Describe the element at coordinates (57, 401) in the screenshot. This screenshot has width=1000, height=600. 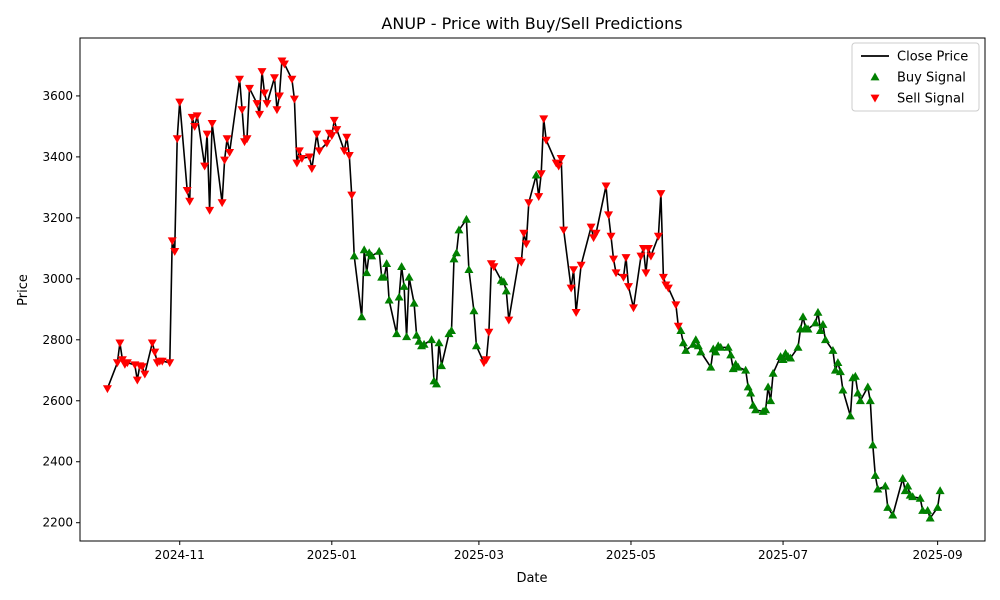
I see `y-tick-label: 2600` at that location.